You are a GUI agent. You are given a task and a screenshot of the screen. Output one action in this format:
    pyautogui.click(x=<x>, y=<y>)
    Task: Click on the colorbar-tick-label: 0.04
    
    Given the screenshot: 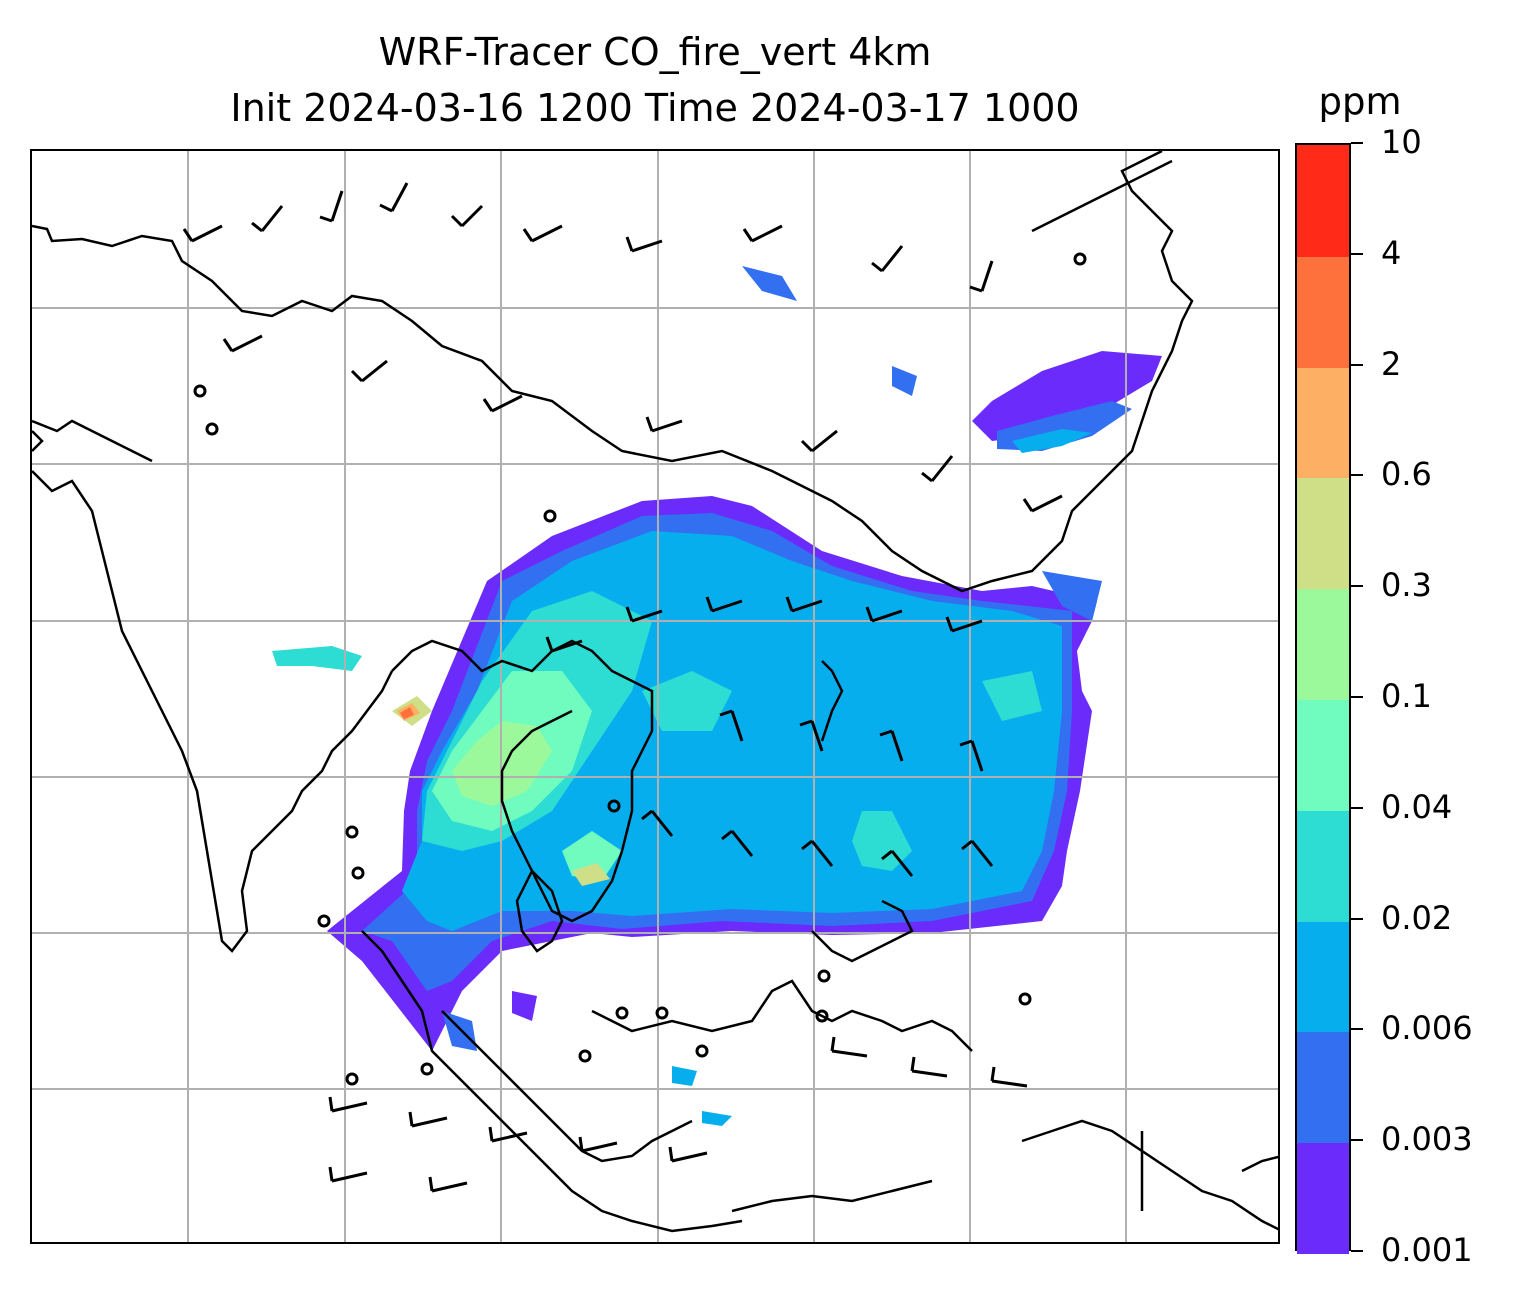 What is the action you would take?
    pyautogui.click(x=1417, y=806)
    